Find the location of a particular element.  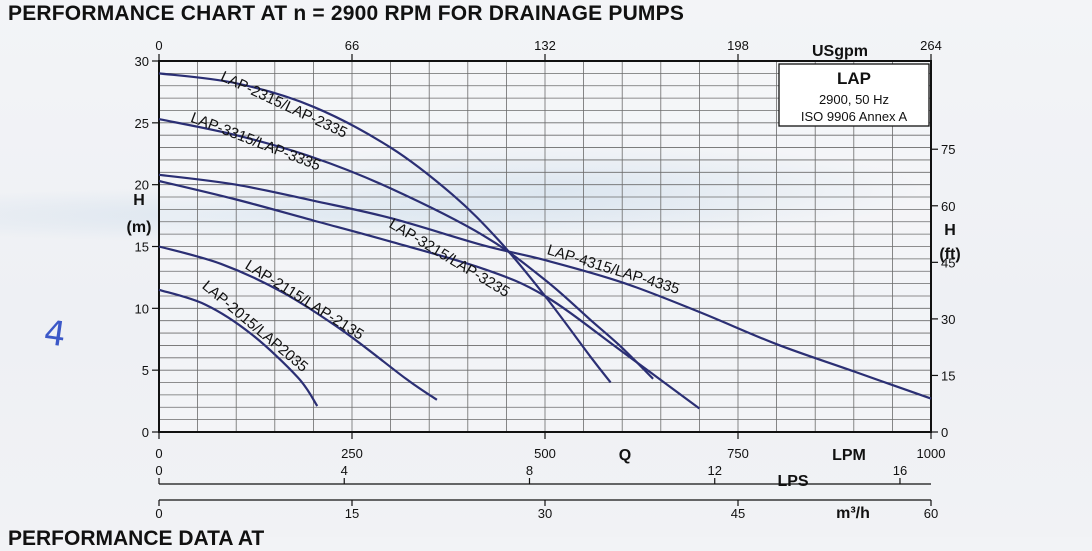

tick-label-h-m: 10 is located at coordinates (142, 308).